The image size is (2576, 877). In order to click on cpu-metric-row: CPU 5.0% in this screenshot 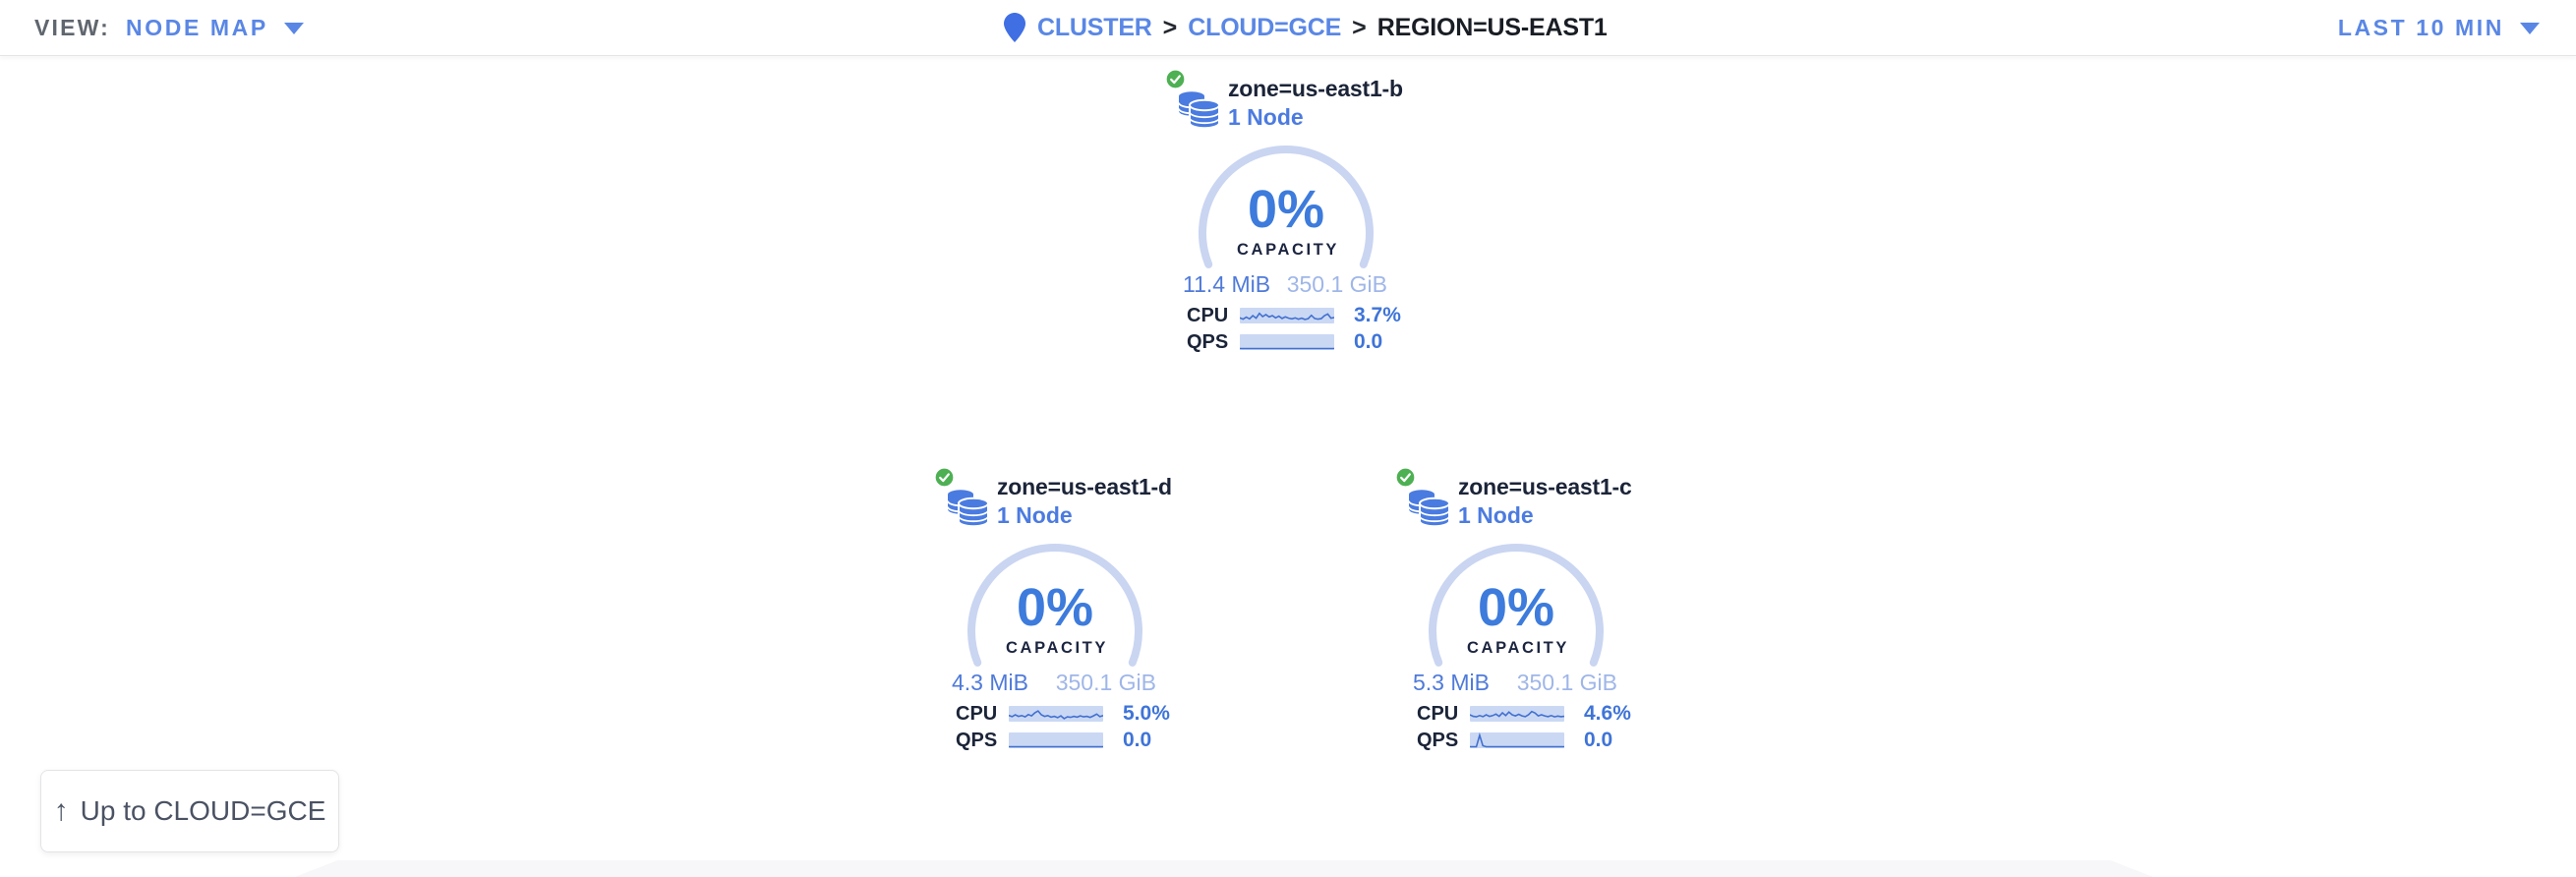, I will do `click(1055, 713)`.